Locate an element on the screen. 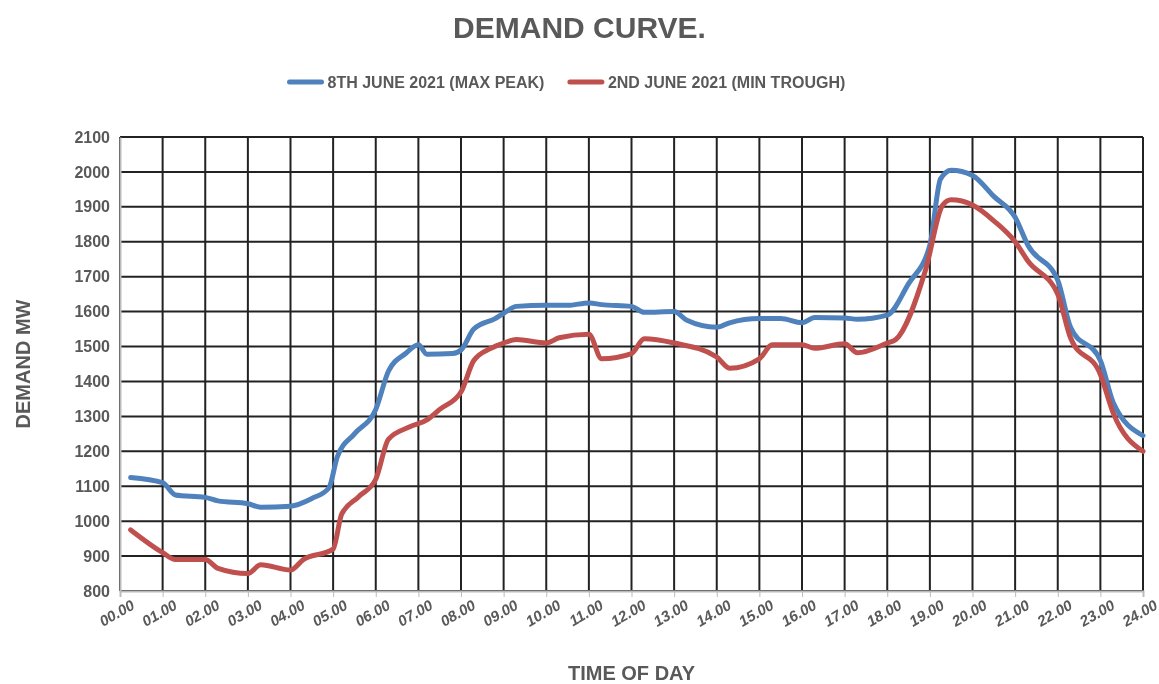  y-tick-label: 800 is located at coordinates (97, 591).